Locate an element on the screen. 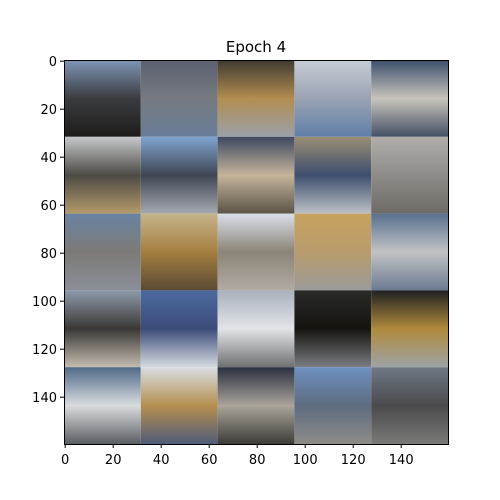 This screenshot has width=500, height=500. x-tick-label: 80 is located at coordinates (257, 460).